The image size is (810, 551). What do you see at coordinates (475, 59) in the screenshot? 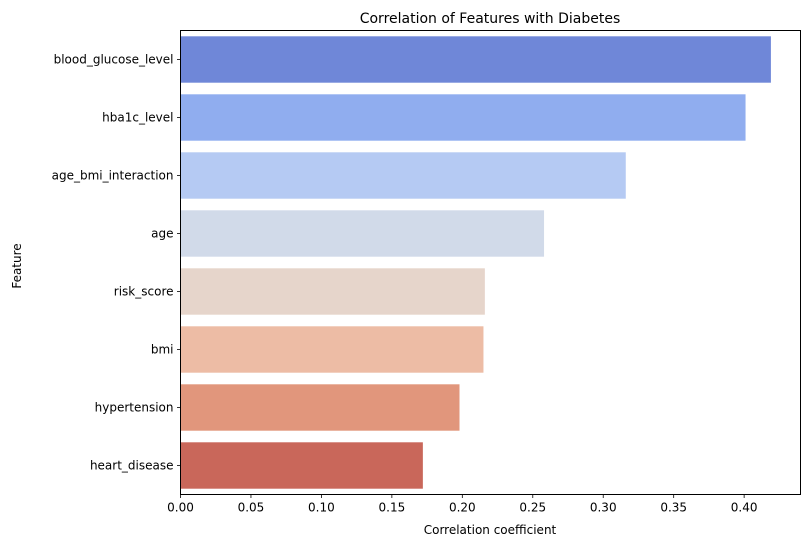
I see `bar-blood-glucose-level` at bounding box center [475, 59].